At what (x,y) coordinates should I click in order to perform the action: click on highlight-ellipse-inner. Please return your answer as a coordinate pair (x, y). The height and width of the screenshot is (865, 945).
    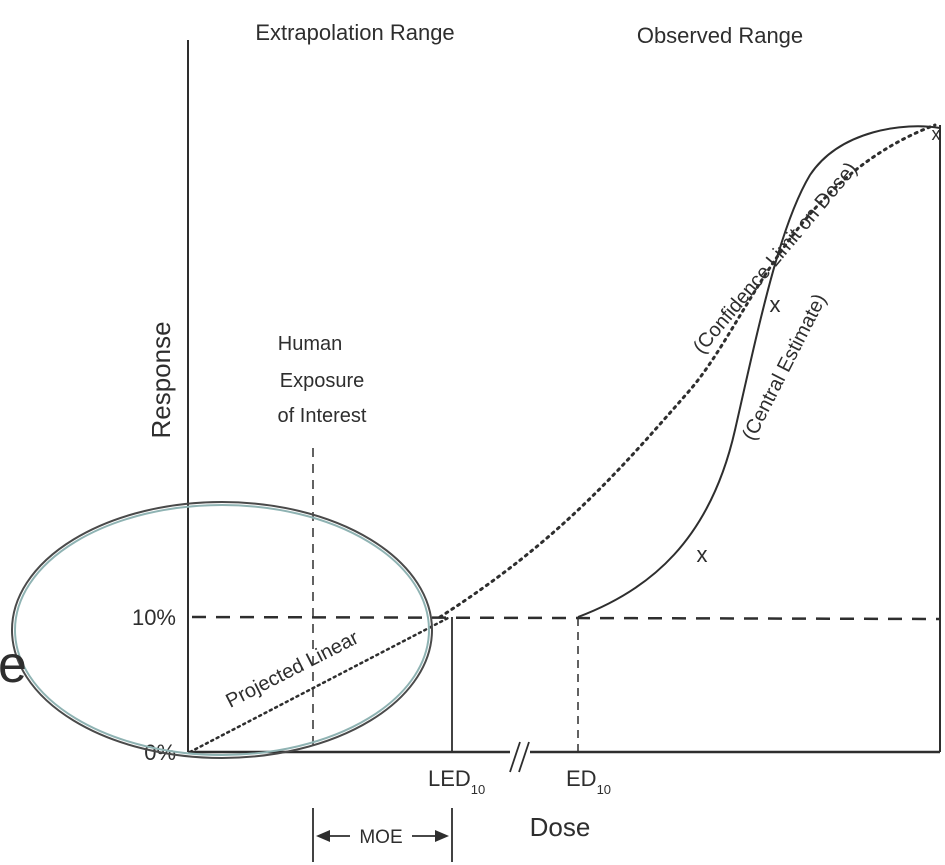
    Looking at the image, I should click on (222, 630).